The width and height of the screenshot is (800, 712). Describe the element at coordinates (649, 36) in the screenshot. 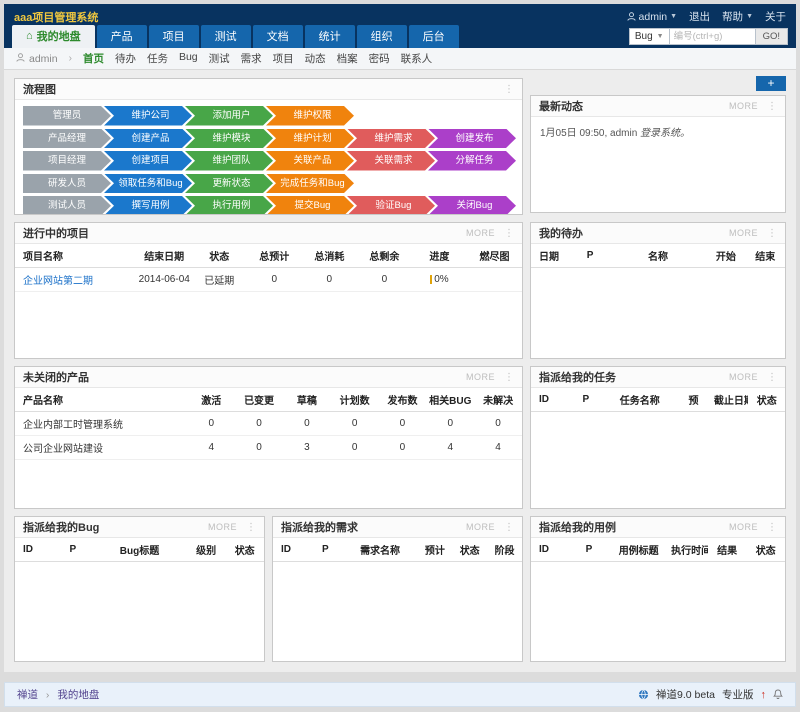

I see `search-type-select: Bug ▼` at that location.